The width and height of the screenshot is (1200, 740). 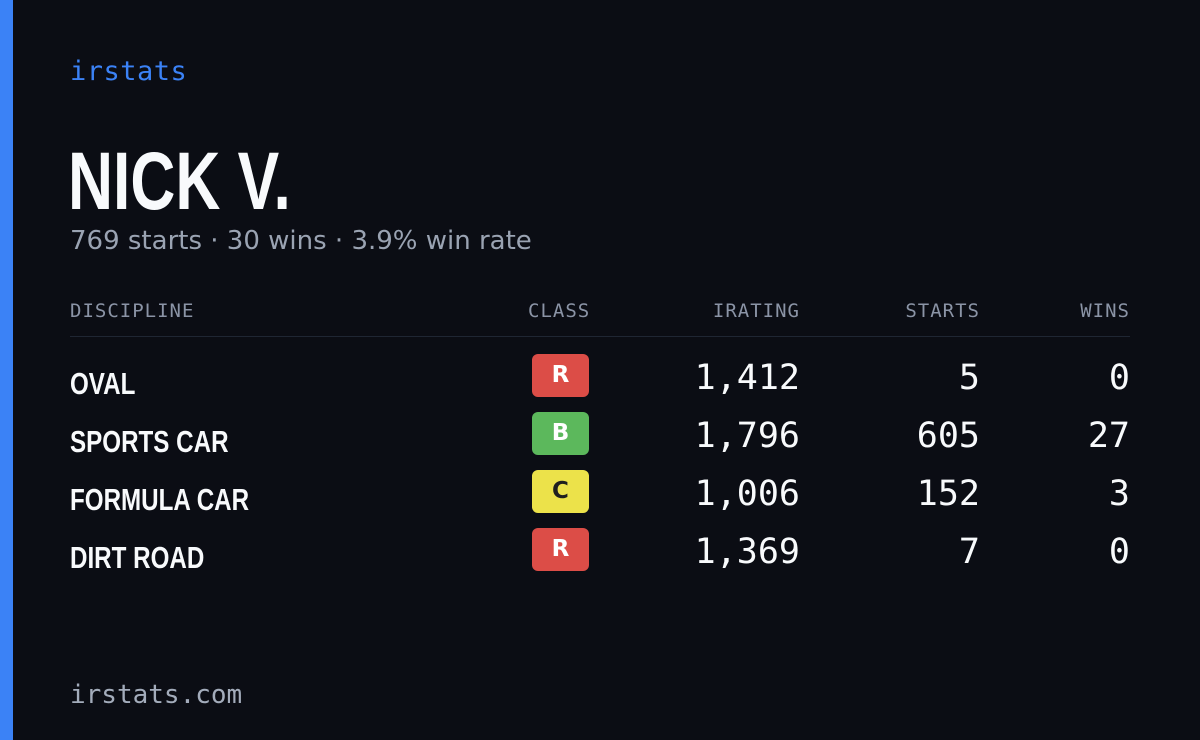 I want to click on discipline-name: OVAL, so click(x=103, y=383).